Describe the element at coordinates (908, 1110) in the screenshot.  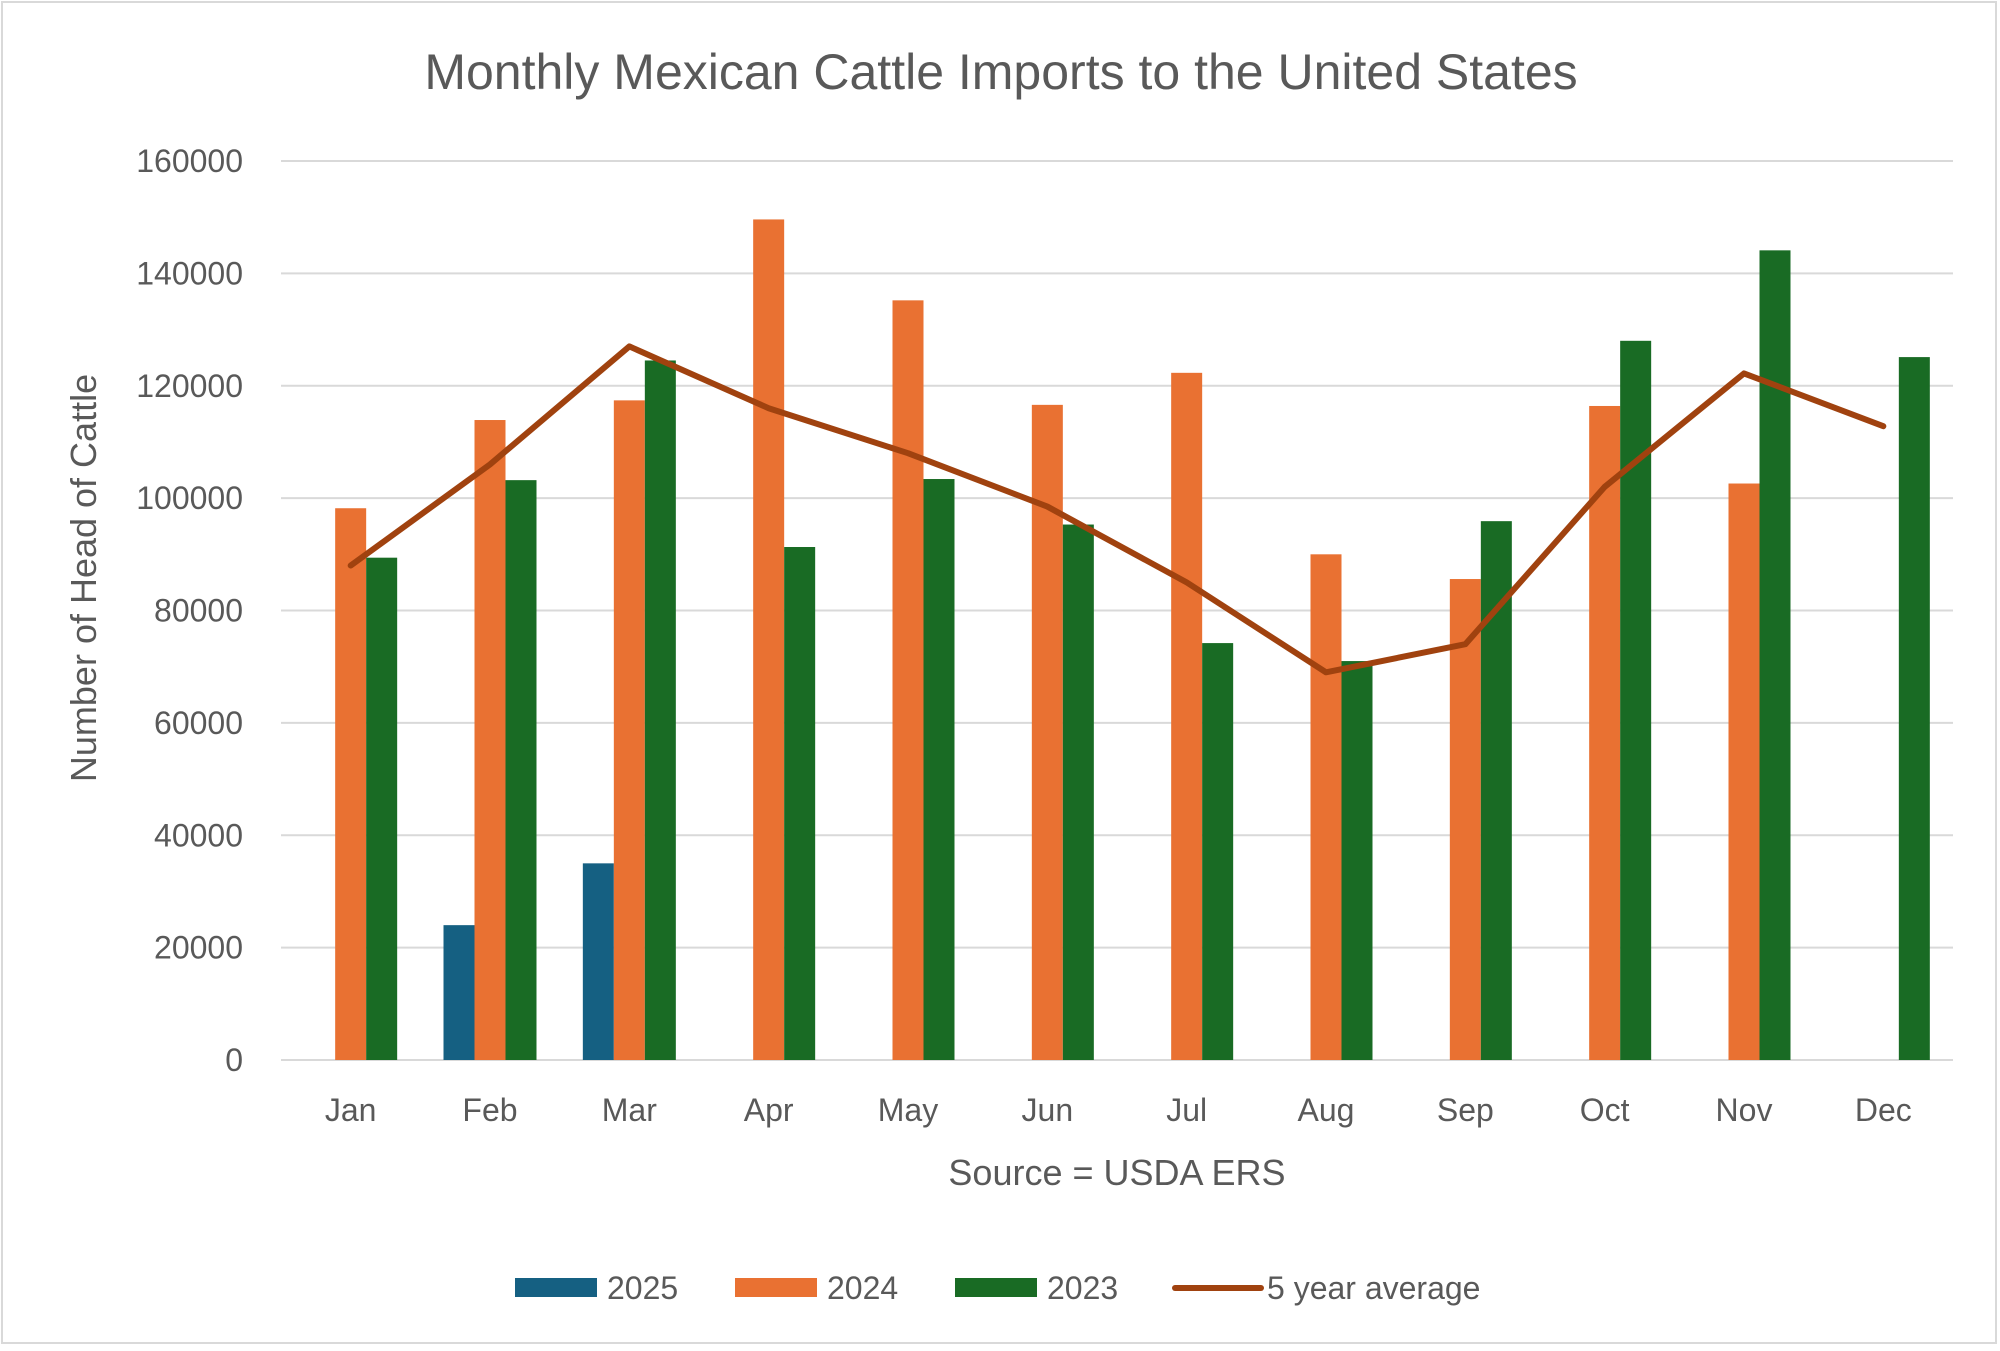
I see `x-tick-label: May` at that location.